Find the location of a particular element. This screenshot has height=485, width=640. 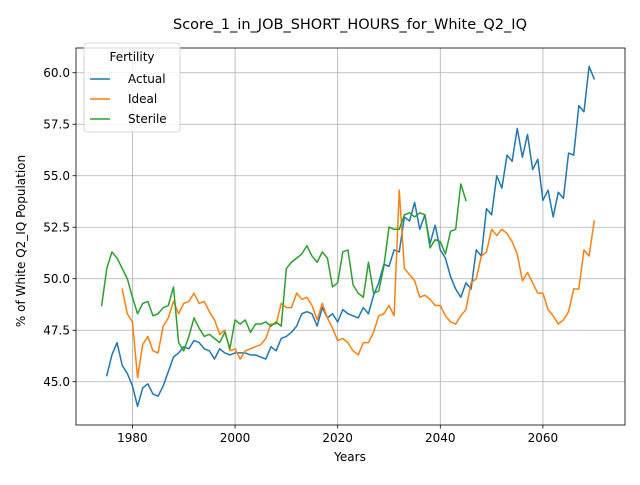

legend-box is located at coordinates (132, 87).